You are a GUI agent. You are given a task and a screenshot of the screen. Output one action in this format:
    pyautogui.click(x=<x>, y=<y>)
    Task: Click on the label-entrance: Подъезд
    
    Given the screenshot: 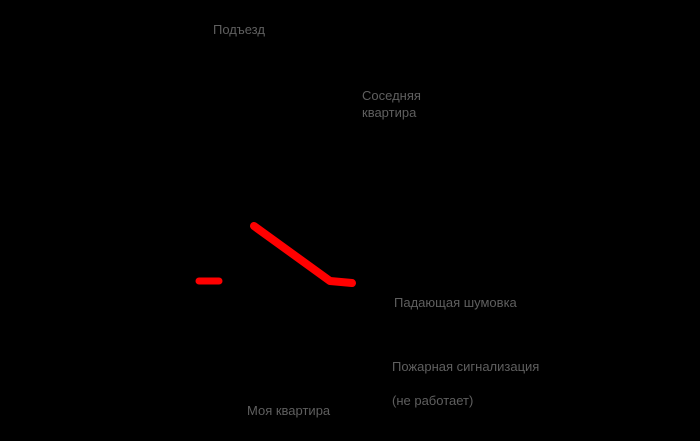 What is the action you would take?
    pyautogui.click(x=239, y=29)
    